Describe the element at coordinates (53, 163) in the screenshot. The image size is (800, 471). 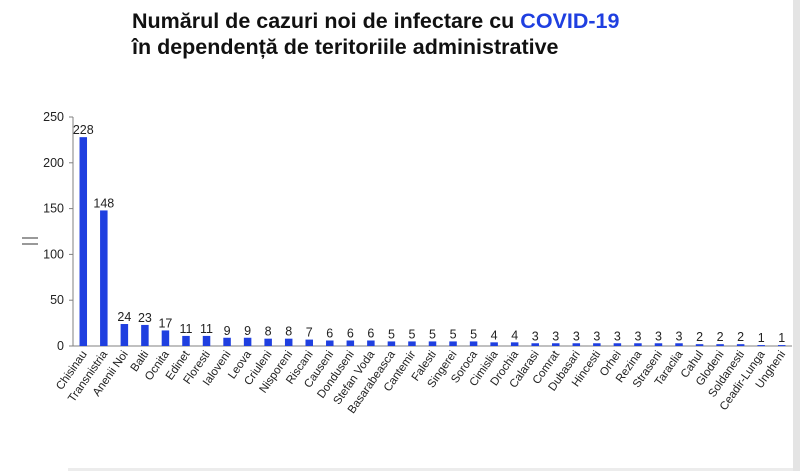
I see `y-tick-label: 200` at that location.